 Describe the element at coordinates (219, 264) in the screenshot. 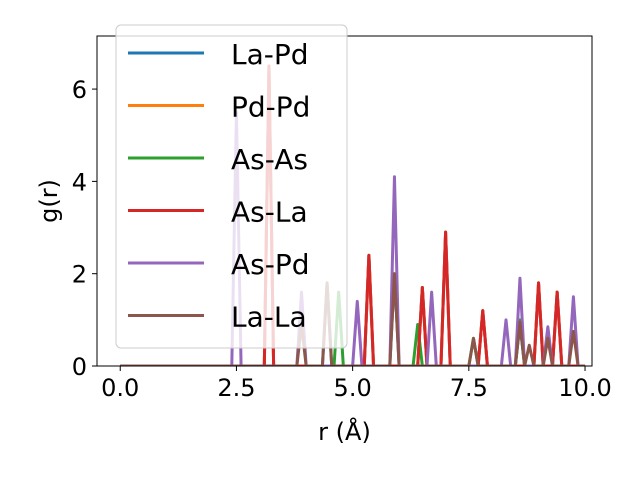

I see `legend-item-as-pd: As-Pd` at that location.